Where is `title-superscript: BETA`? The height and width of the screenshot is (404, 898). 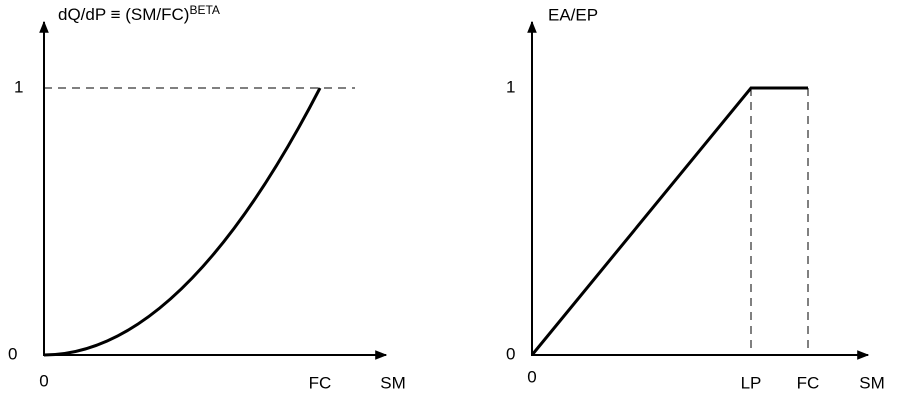 title-superscript: BETA is located at coordinates (204, 10).